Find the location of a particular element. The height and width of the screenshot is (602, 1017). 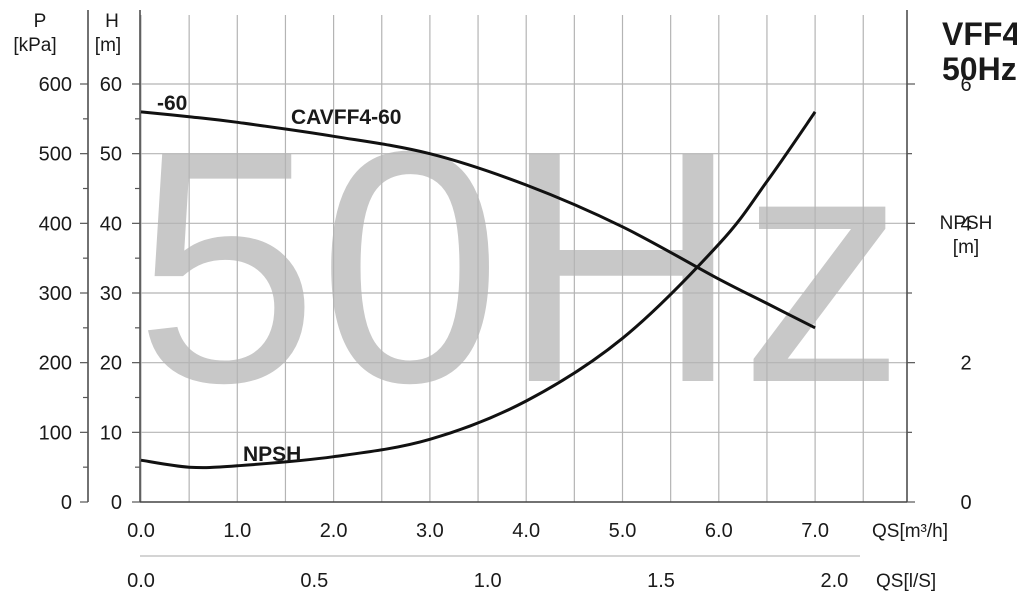

qs-m3h-tick-label: 2.0 is located at coordinates (334, 531).